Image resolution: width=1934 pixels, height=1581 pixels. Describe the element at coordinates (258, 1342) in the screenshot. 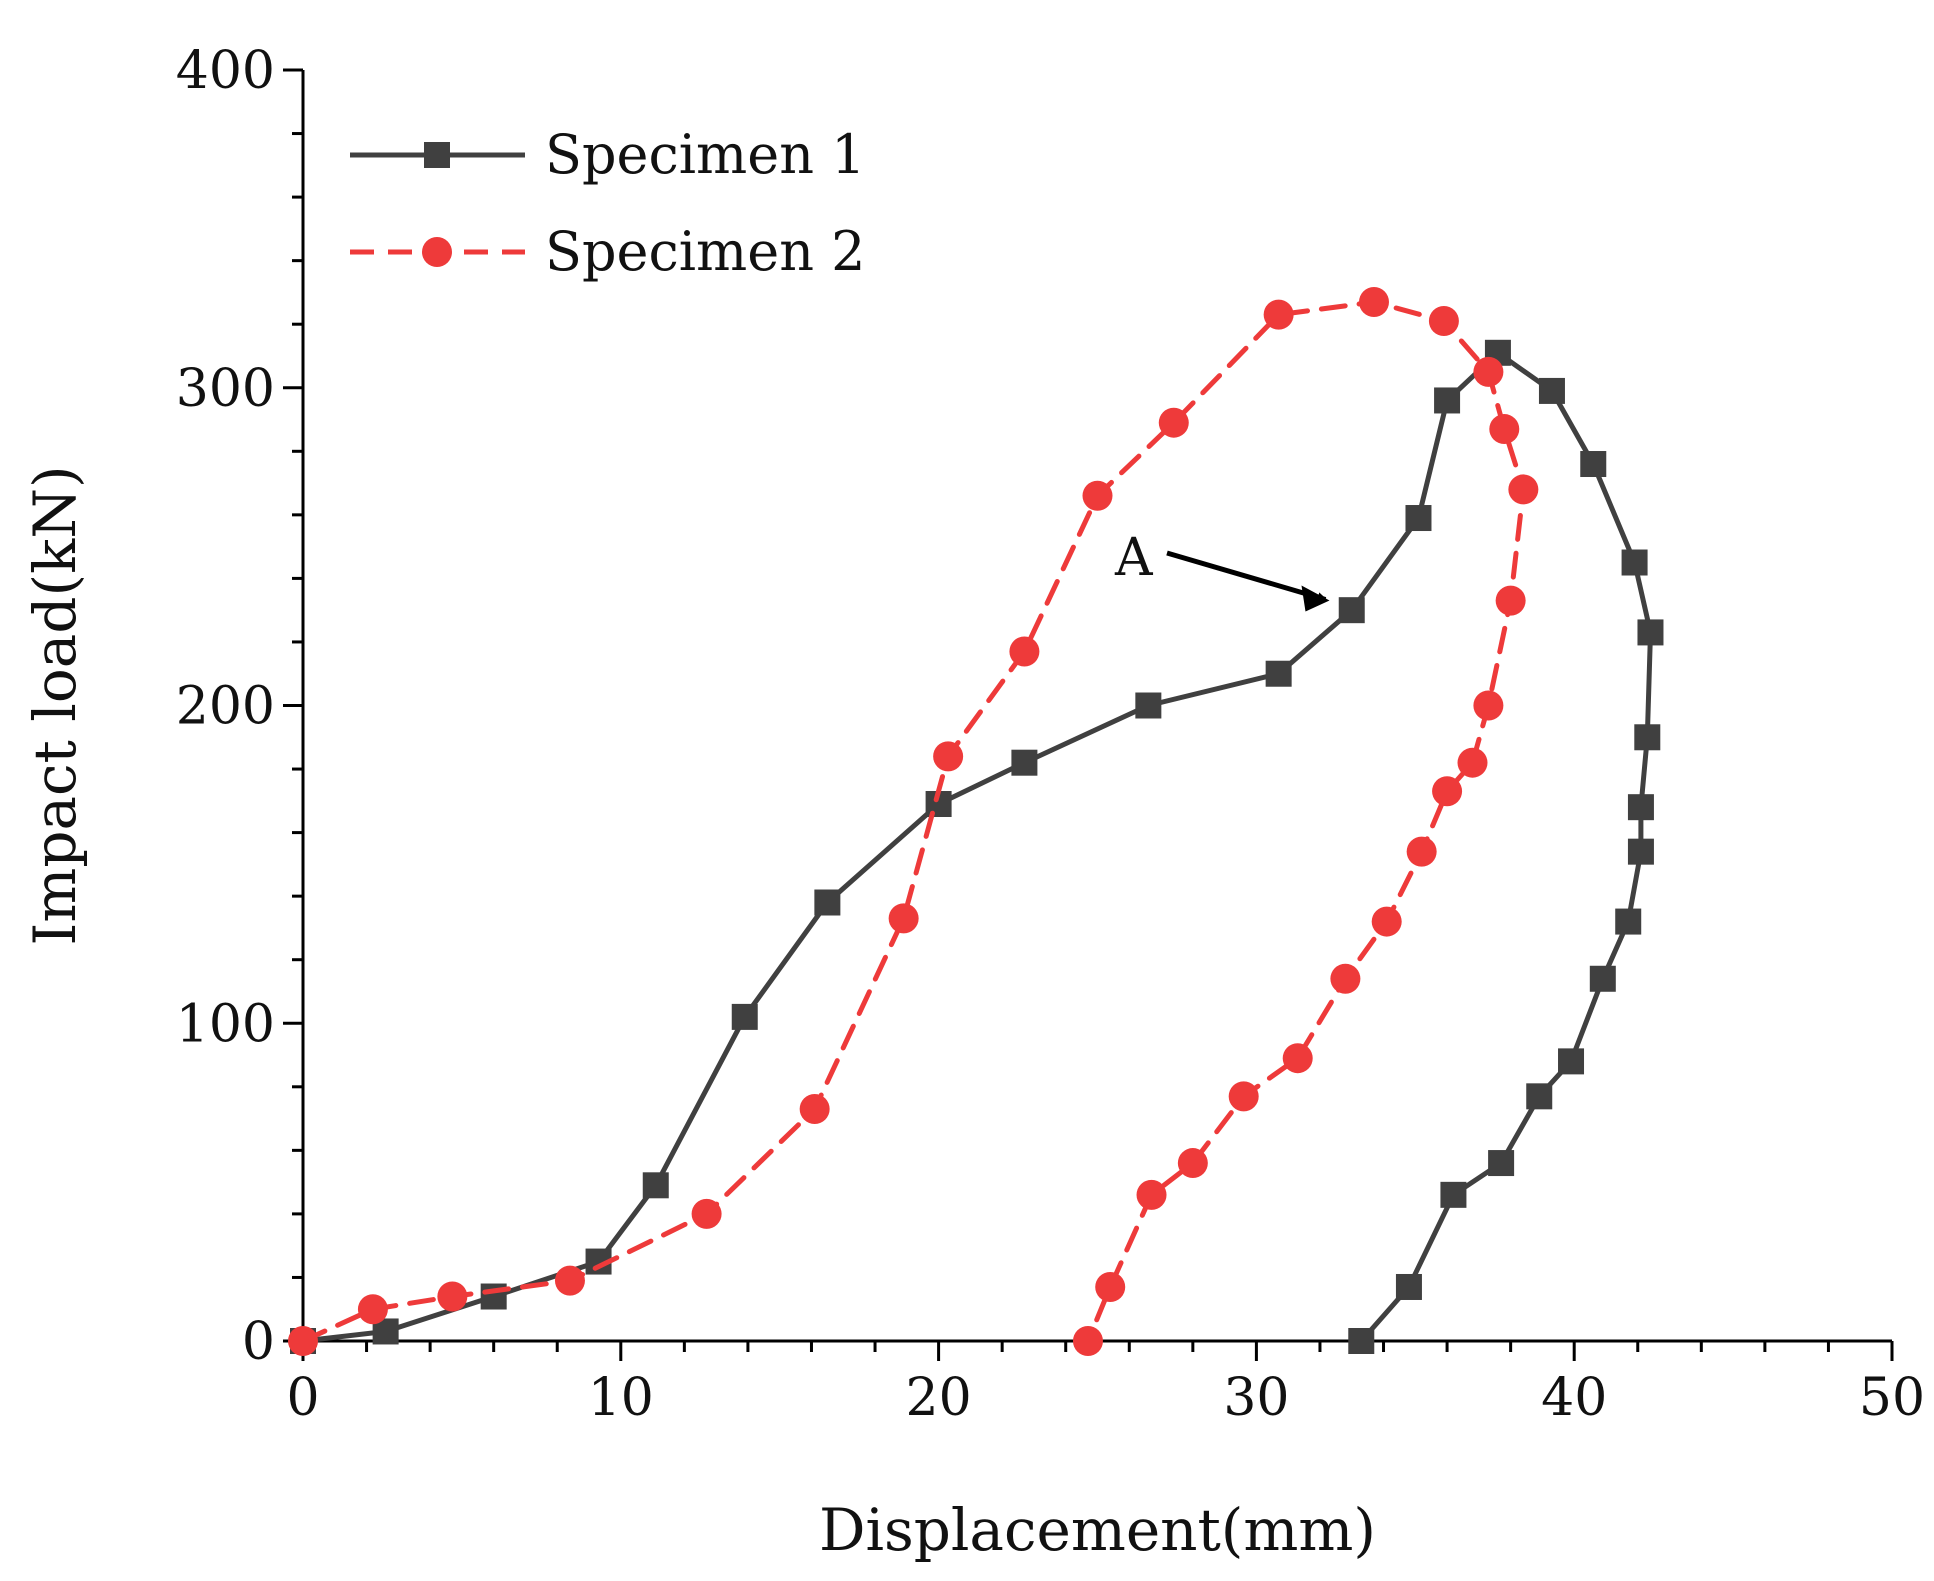

I see `y-tick-label: 0` at that location.